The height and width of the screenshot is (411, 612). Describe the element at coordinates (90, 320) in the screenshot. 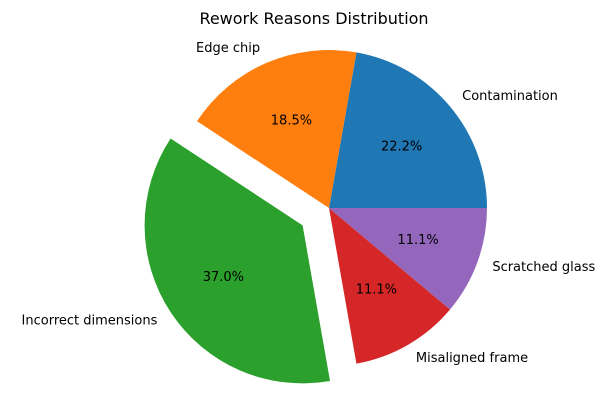

I see `category-label-incorrect-dimensions: Incorrect dimensions` at that location.